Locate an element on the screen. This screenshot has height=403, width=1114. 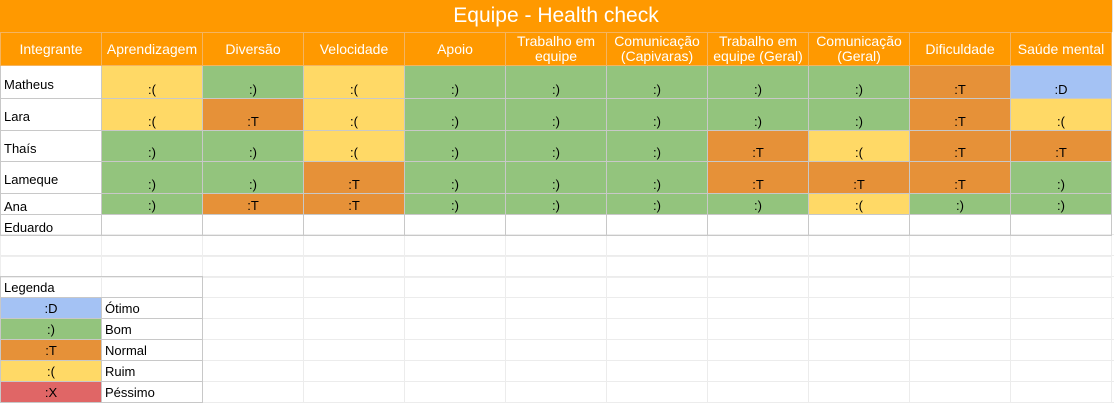
column-header: Velocidade is located at coordinates (354, 49).